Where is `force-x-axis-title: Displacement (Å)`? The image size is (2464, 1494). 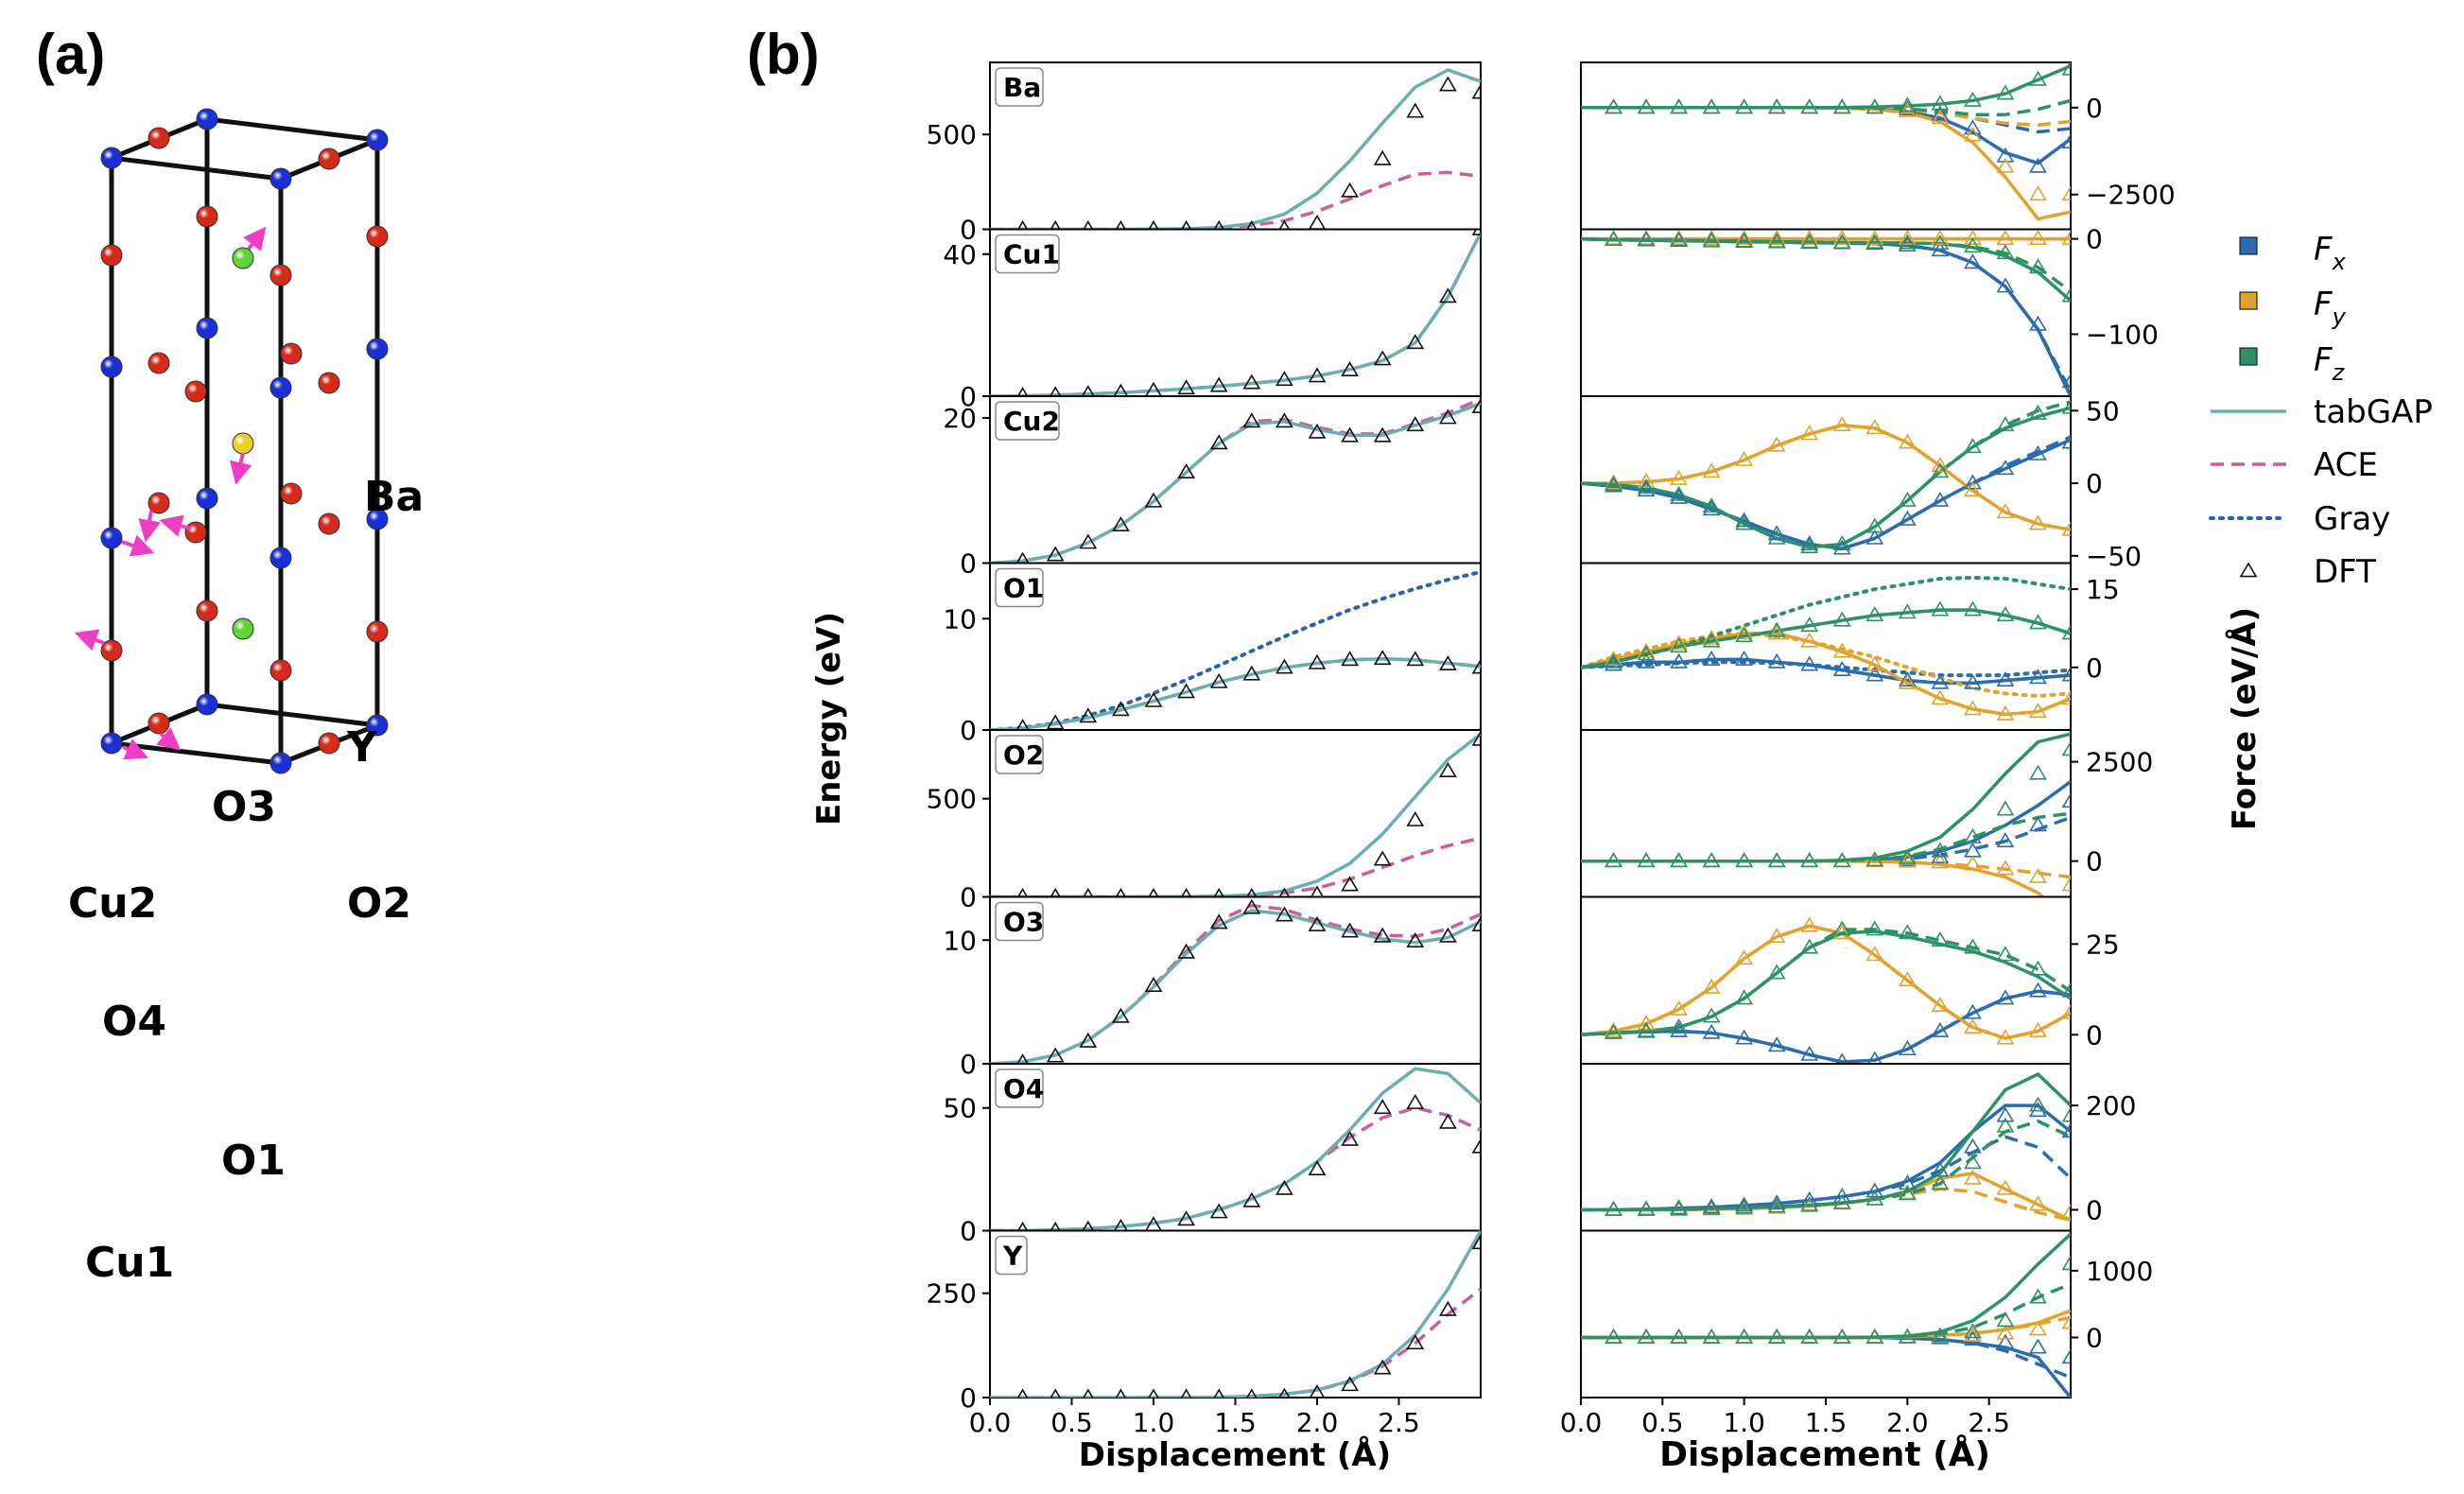
force-x-axis-title: Displacement (Å) is located at coordinates (1824, 1454).